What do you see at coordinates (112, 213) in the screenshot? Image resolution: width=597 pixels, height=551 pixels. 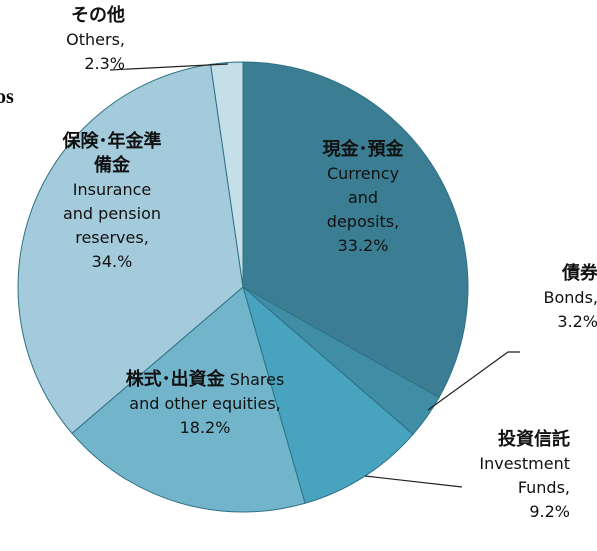 I see `label-en: Insurance and pension reserves,` at bounding box center [112, 213].